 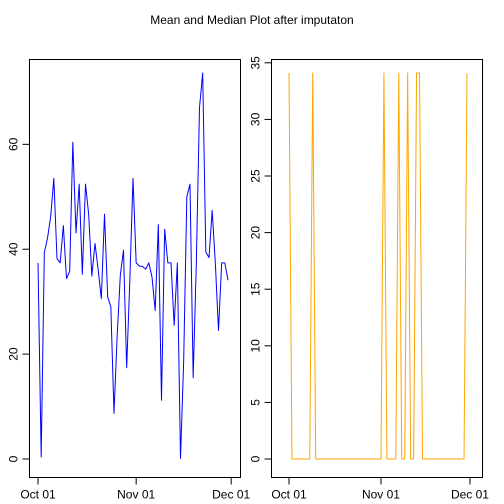 What do you see at coordinates (231, 495) in the screenshot?
I see `mean-x-tick-label: Dec 01` at bounding box center [231, 495].